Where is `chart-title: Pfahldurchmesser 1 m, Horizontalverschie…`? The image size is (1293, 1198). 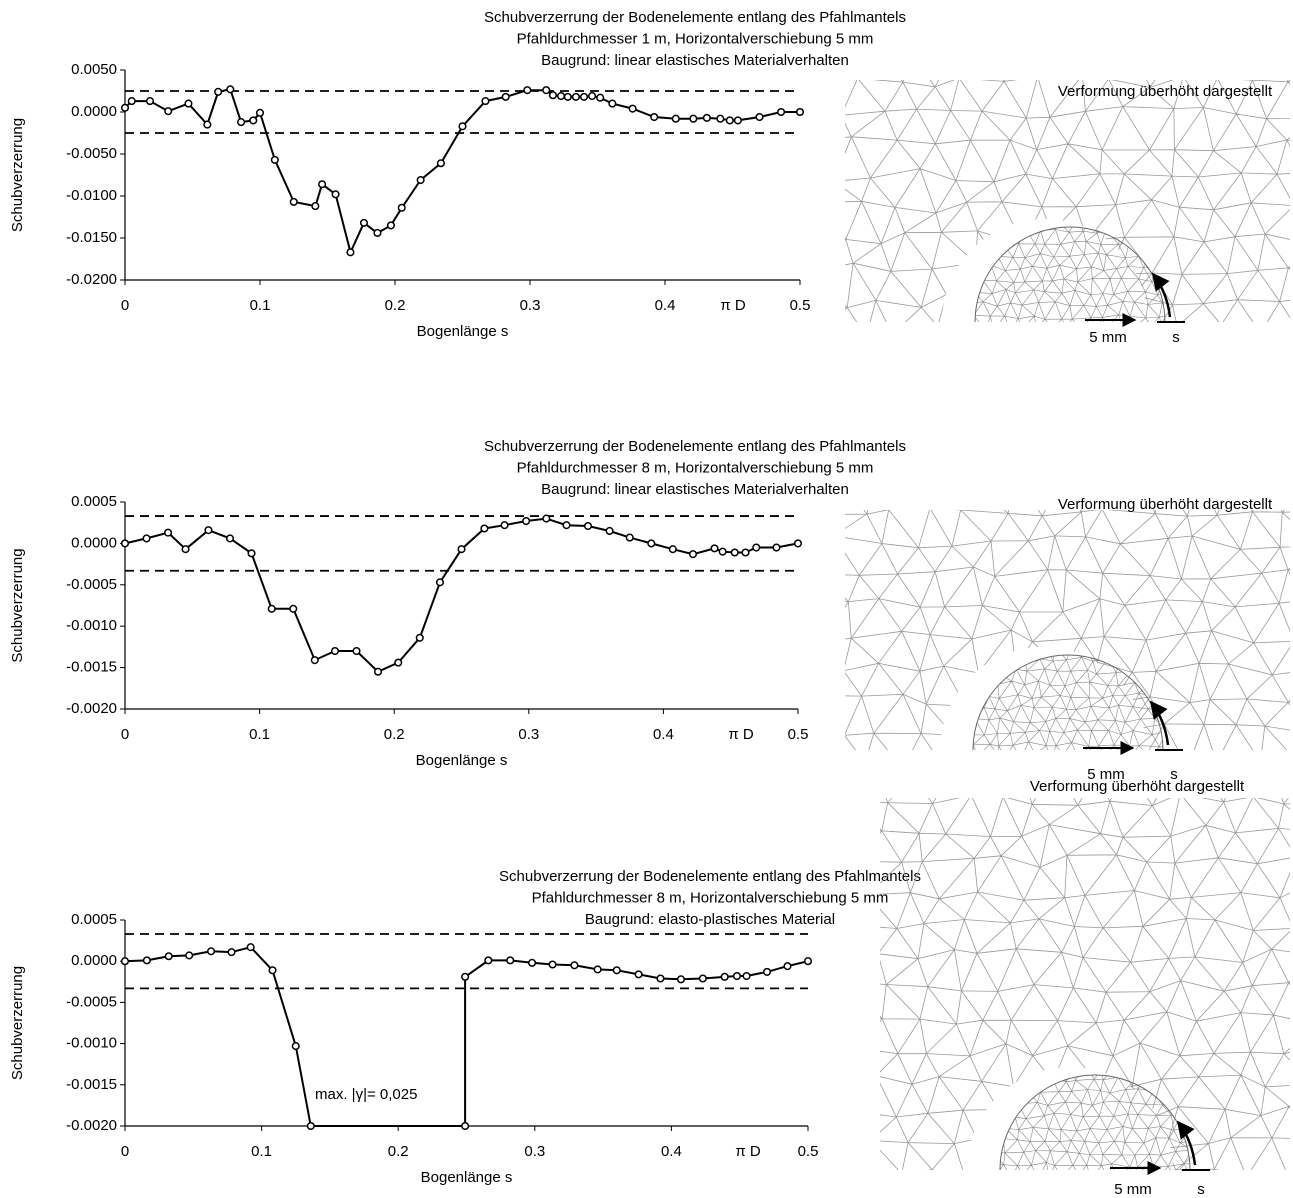 chart-title: Pfahldurchmesser 1 m, Horizontalverschie… is located at coordinates (695, 38).